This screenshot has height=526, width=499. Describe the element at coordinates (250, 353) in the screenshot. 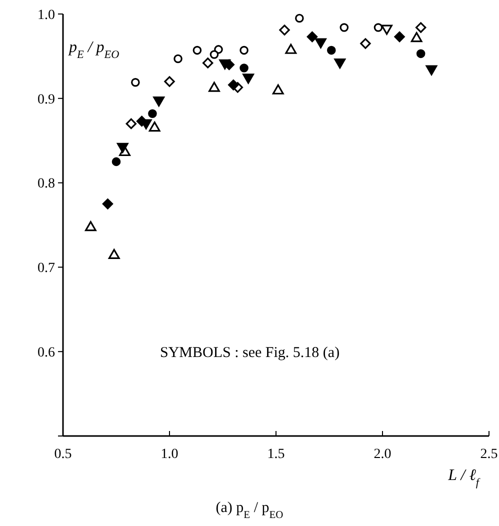

I see `annotation: SYMBOLS : see Fig. 5.18 (a)` at that location.